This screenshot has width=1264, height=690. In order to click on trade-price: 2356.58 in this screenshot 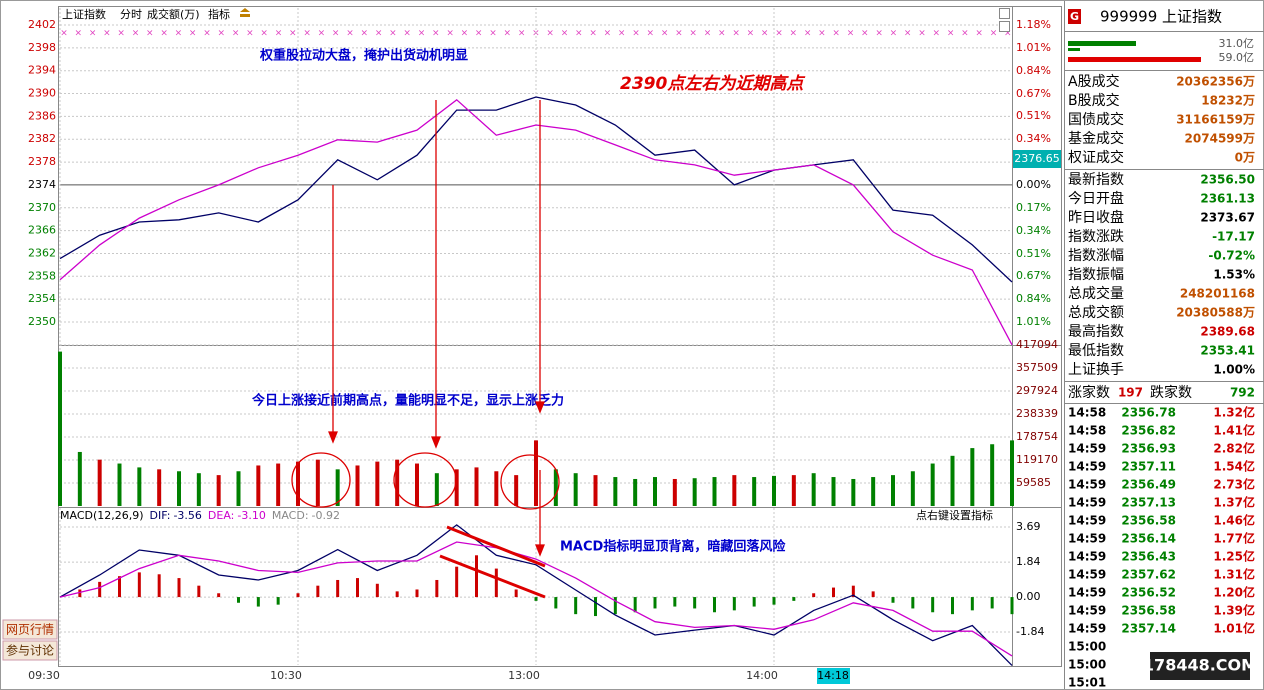, I will do `click(1148, 521)`.